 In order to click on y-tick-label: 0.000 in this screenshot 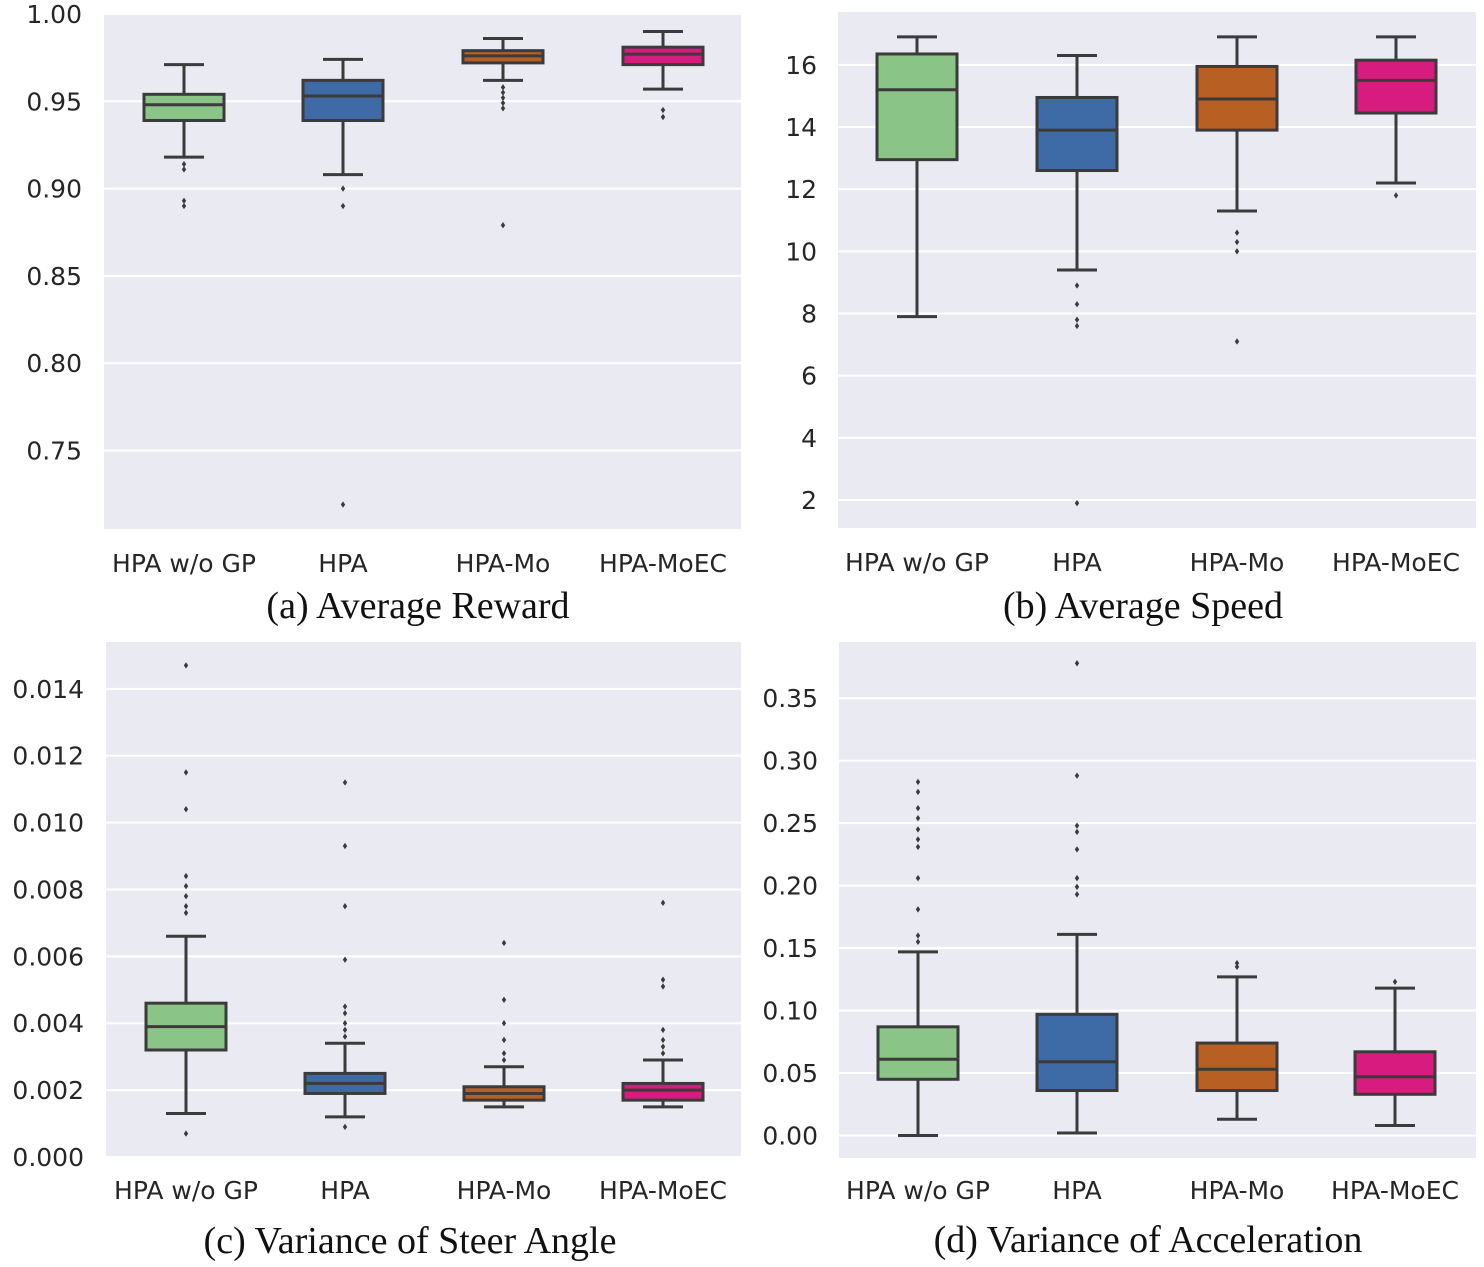, I will do `click(48, 1157)`.